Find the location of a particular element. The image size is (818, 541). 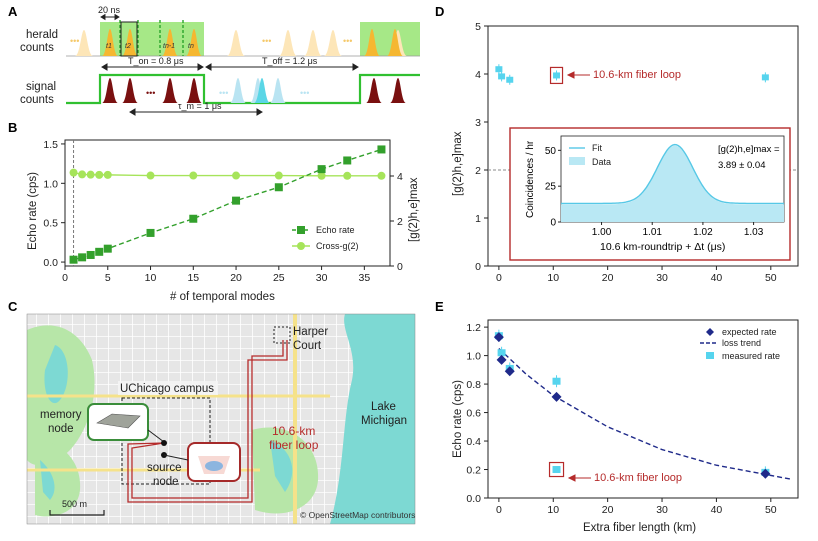

herald-pulses is located at coordinates (241, 42).